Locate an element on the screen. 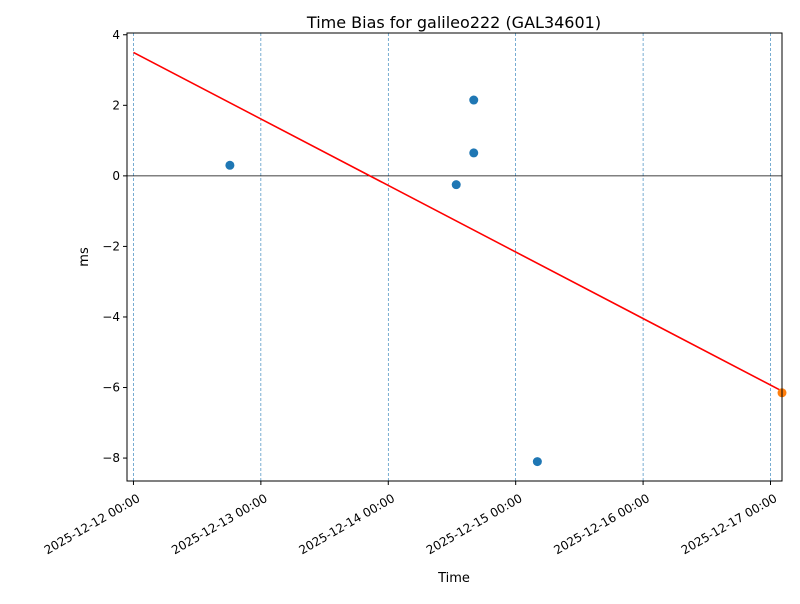 The width and height of the screenshot is (800, 604). x-axis-label: Time is located at coordinates (453, 578).